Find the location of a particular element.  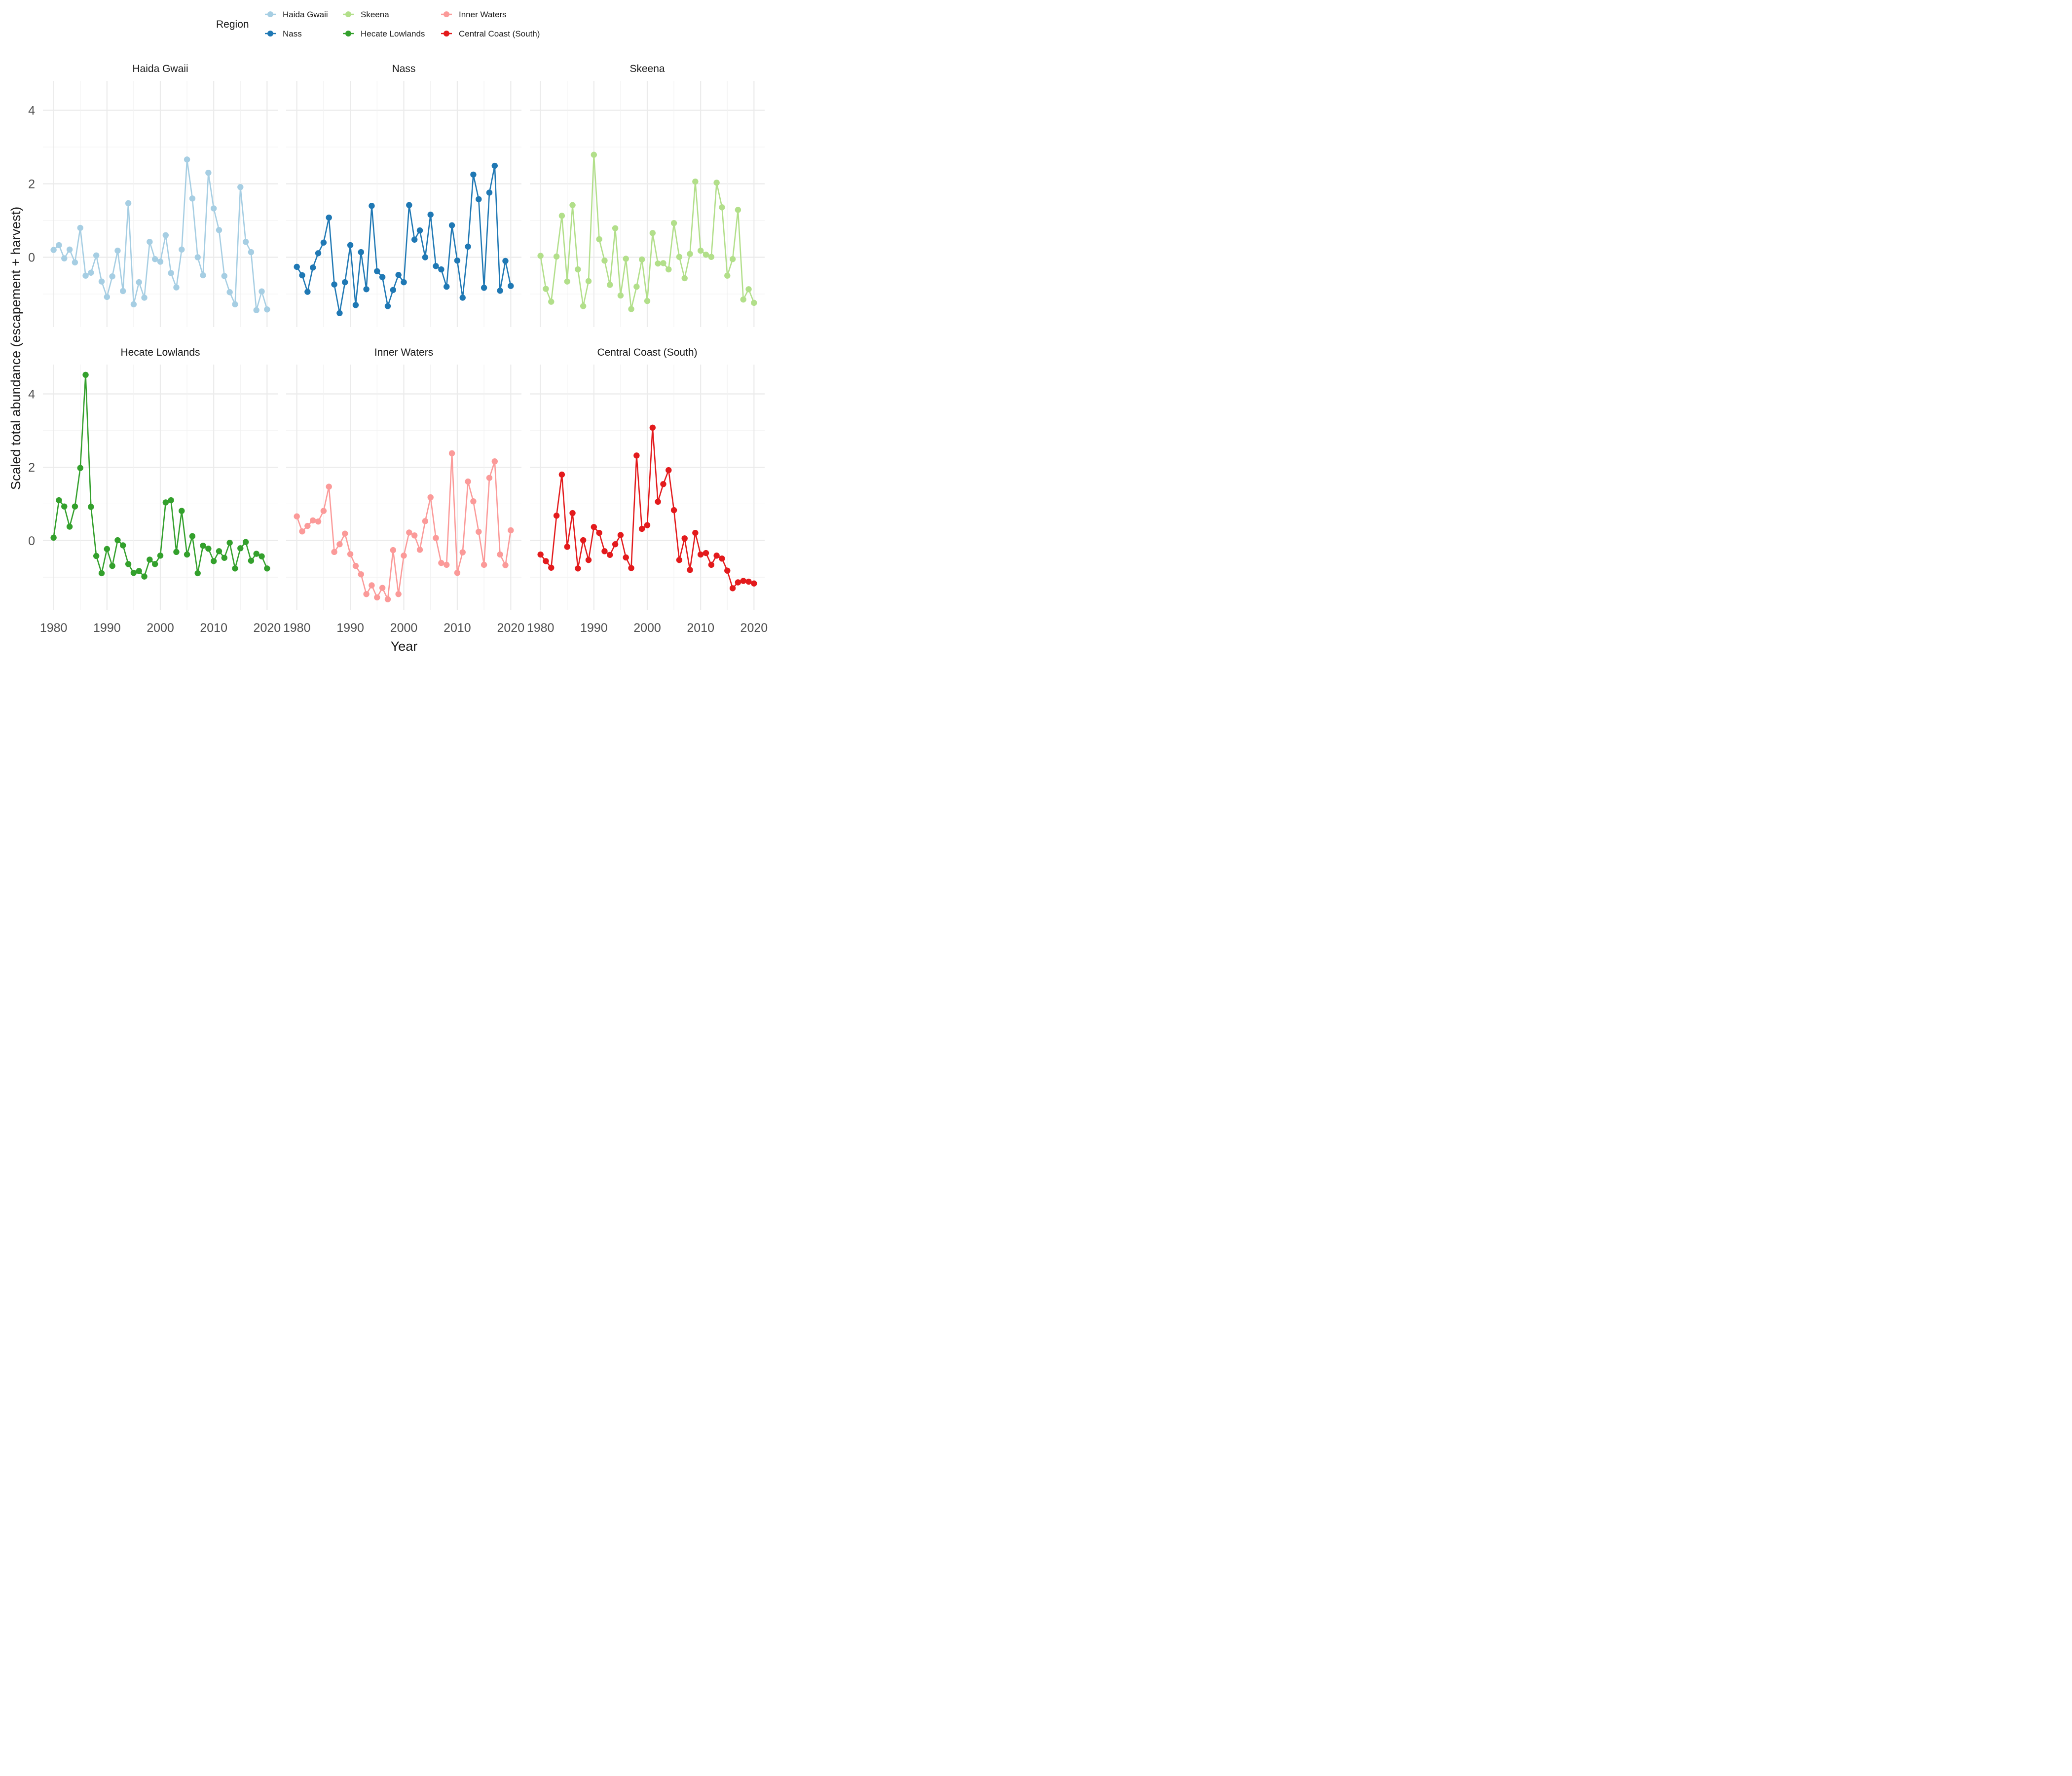

x-tick-label: 2000 is located at coordinates (161, 628).